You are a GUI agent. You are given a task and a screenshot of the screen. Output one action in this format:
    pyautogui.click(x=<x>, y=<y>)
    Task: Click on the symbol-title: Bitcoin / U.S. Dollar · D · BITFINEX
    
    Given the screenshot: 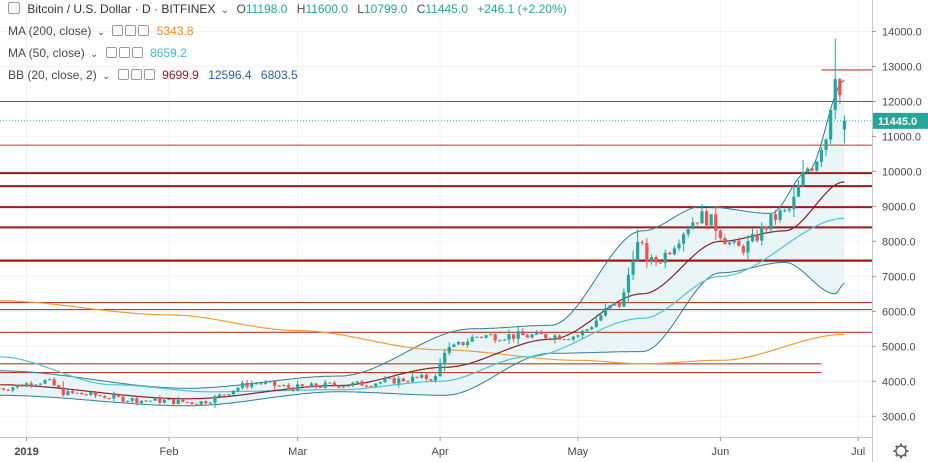 What is the action you would take?
    pyautogui.click(x=121, y=9)
    